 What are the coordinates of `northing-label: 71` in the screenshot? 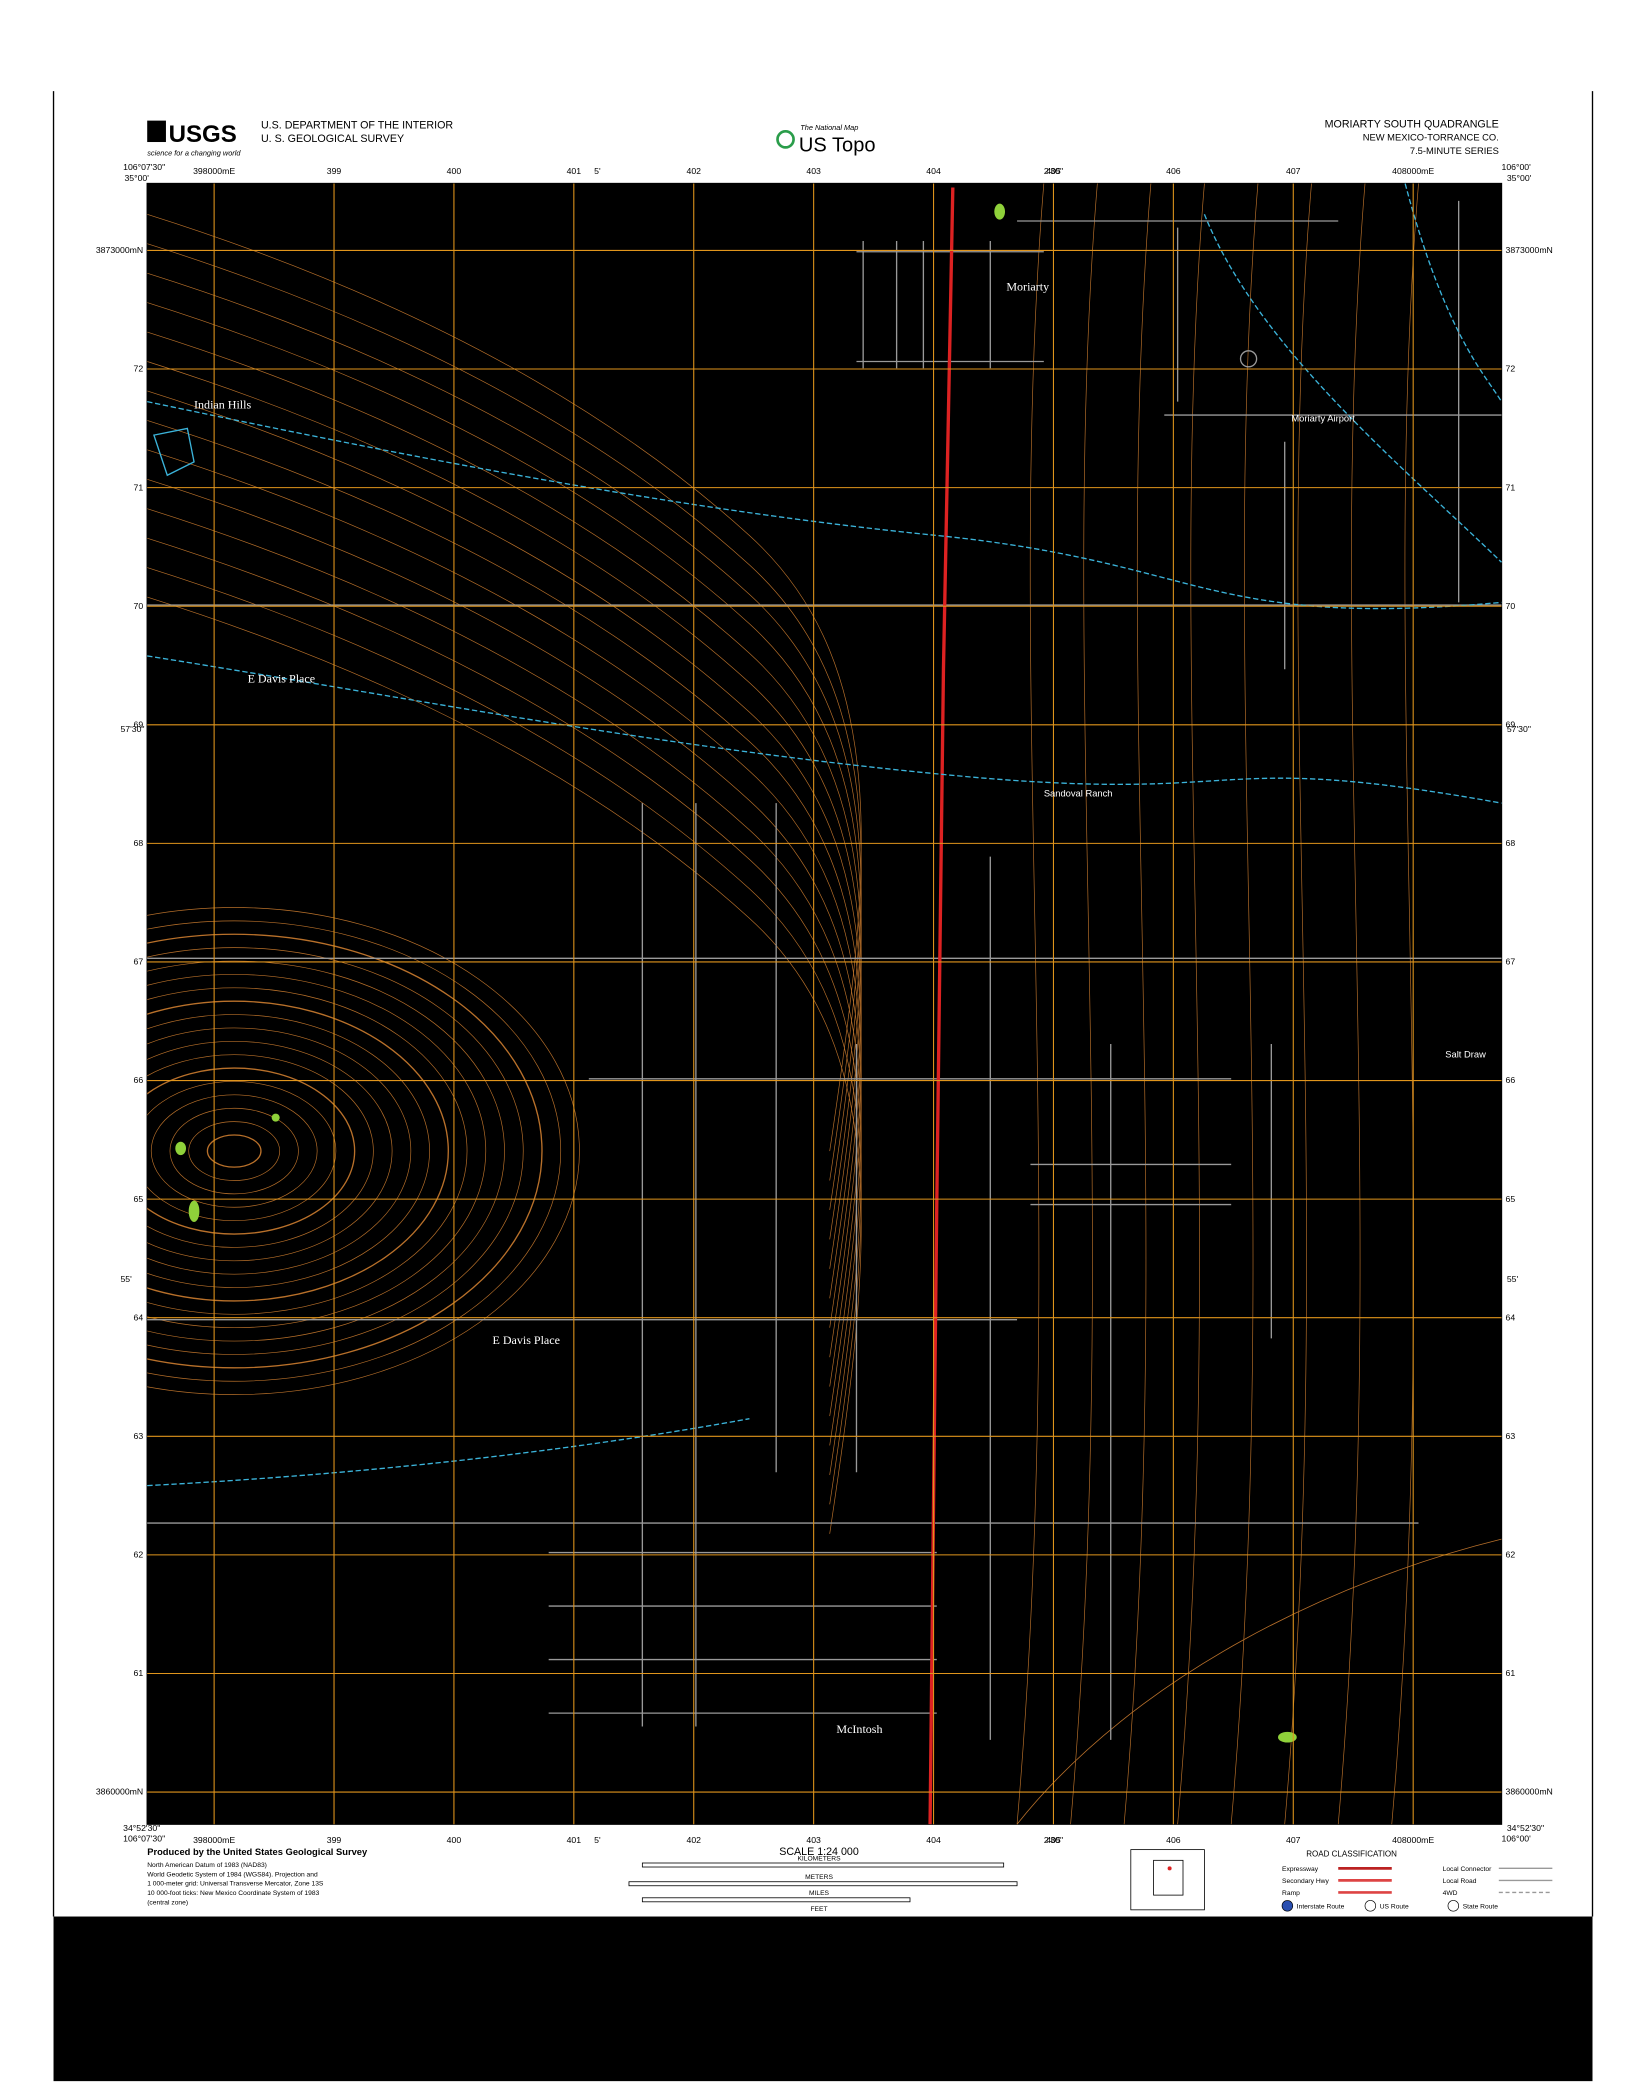 It's located at (139, 487).